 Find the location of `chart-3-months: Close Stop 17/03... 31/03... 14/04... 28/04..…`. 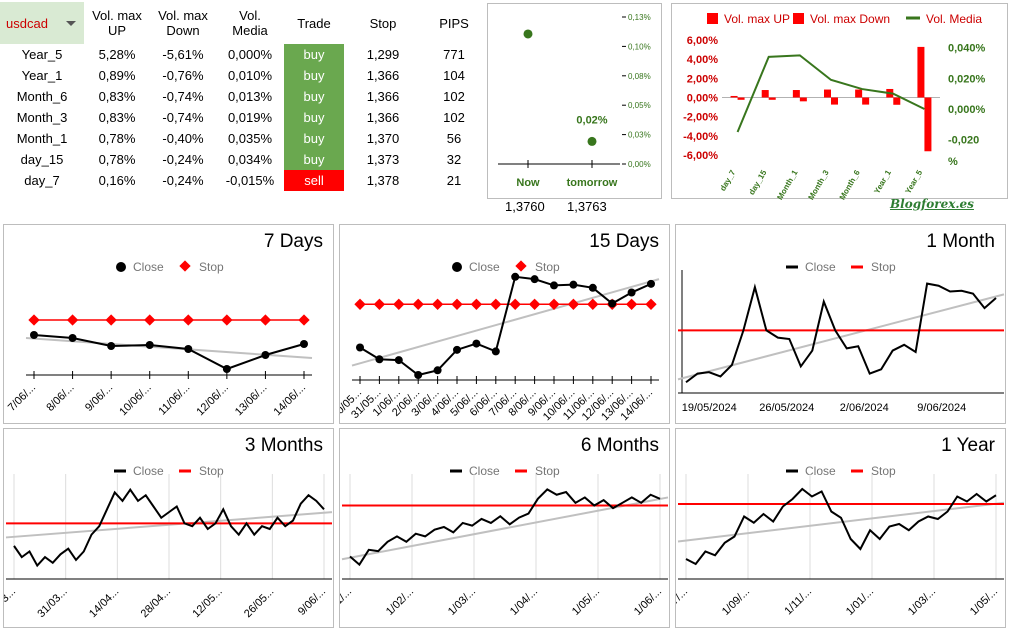

chart-3-months: Close Stop 17/03... 31/03... 14/04... 28/04..… is located at coordinates (168, 528).